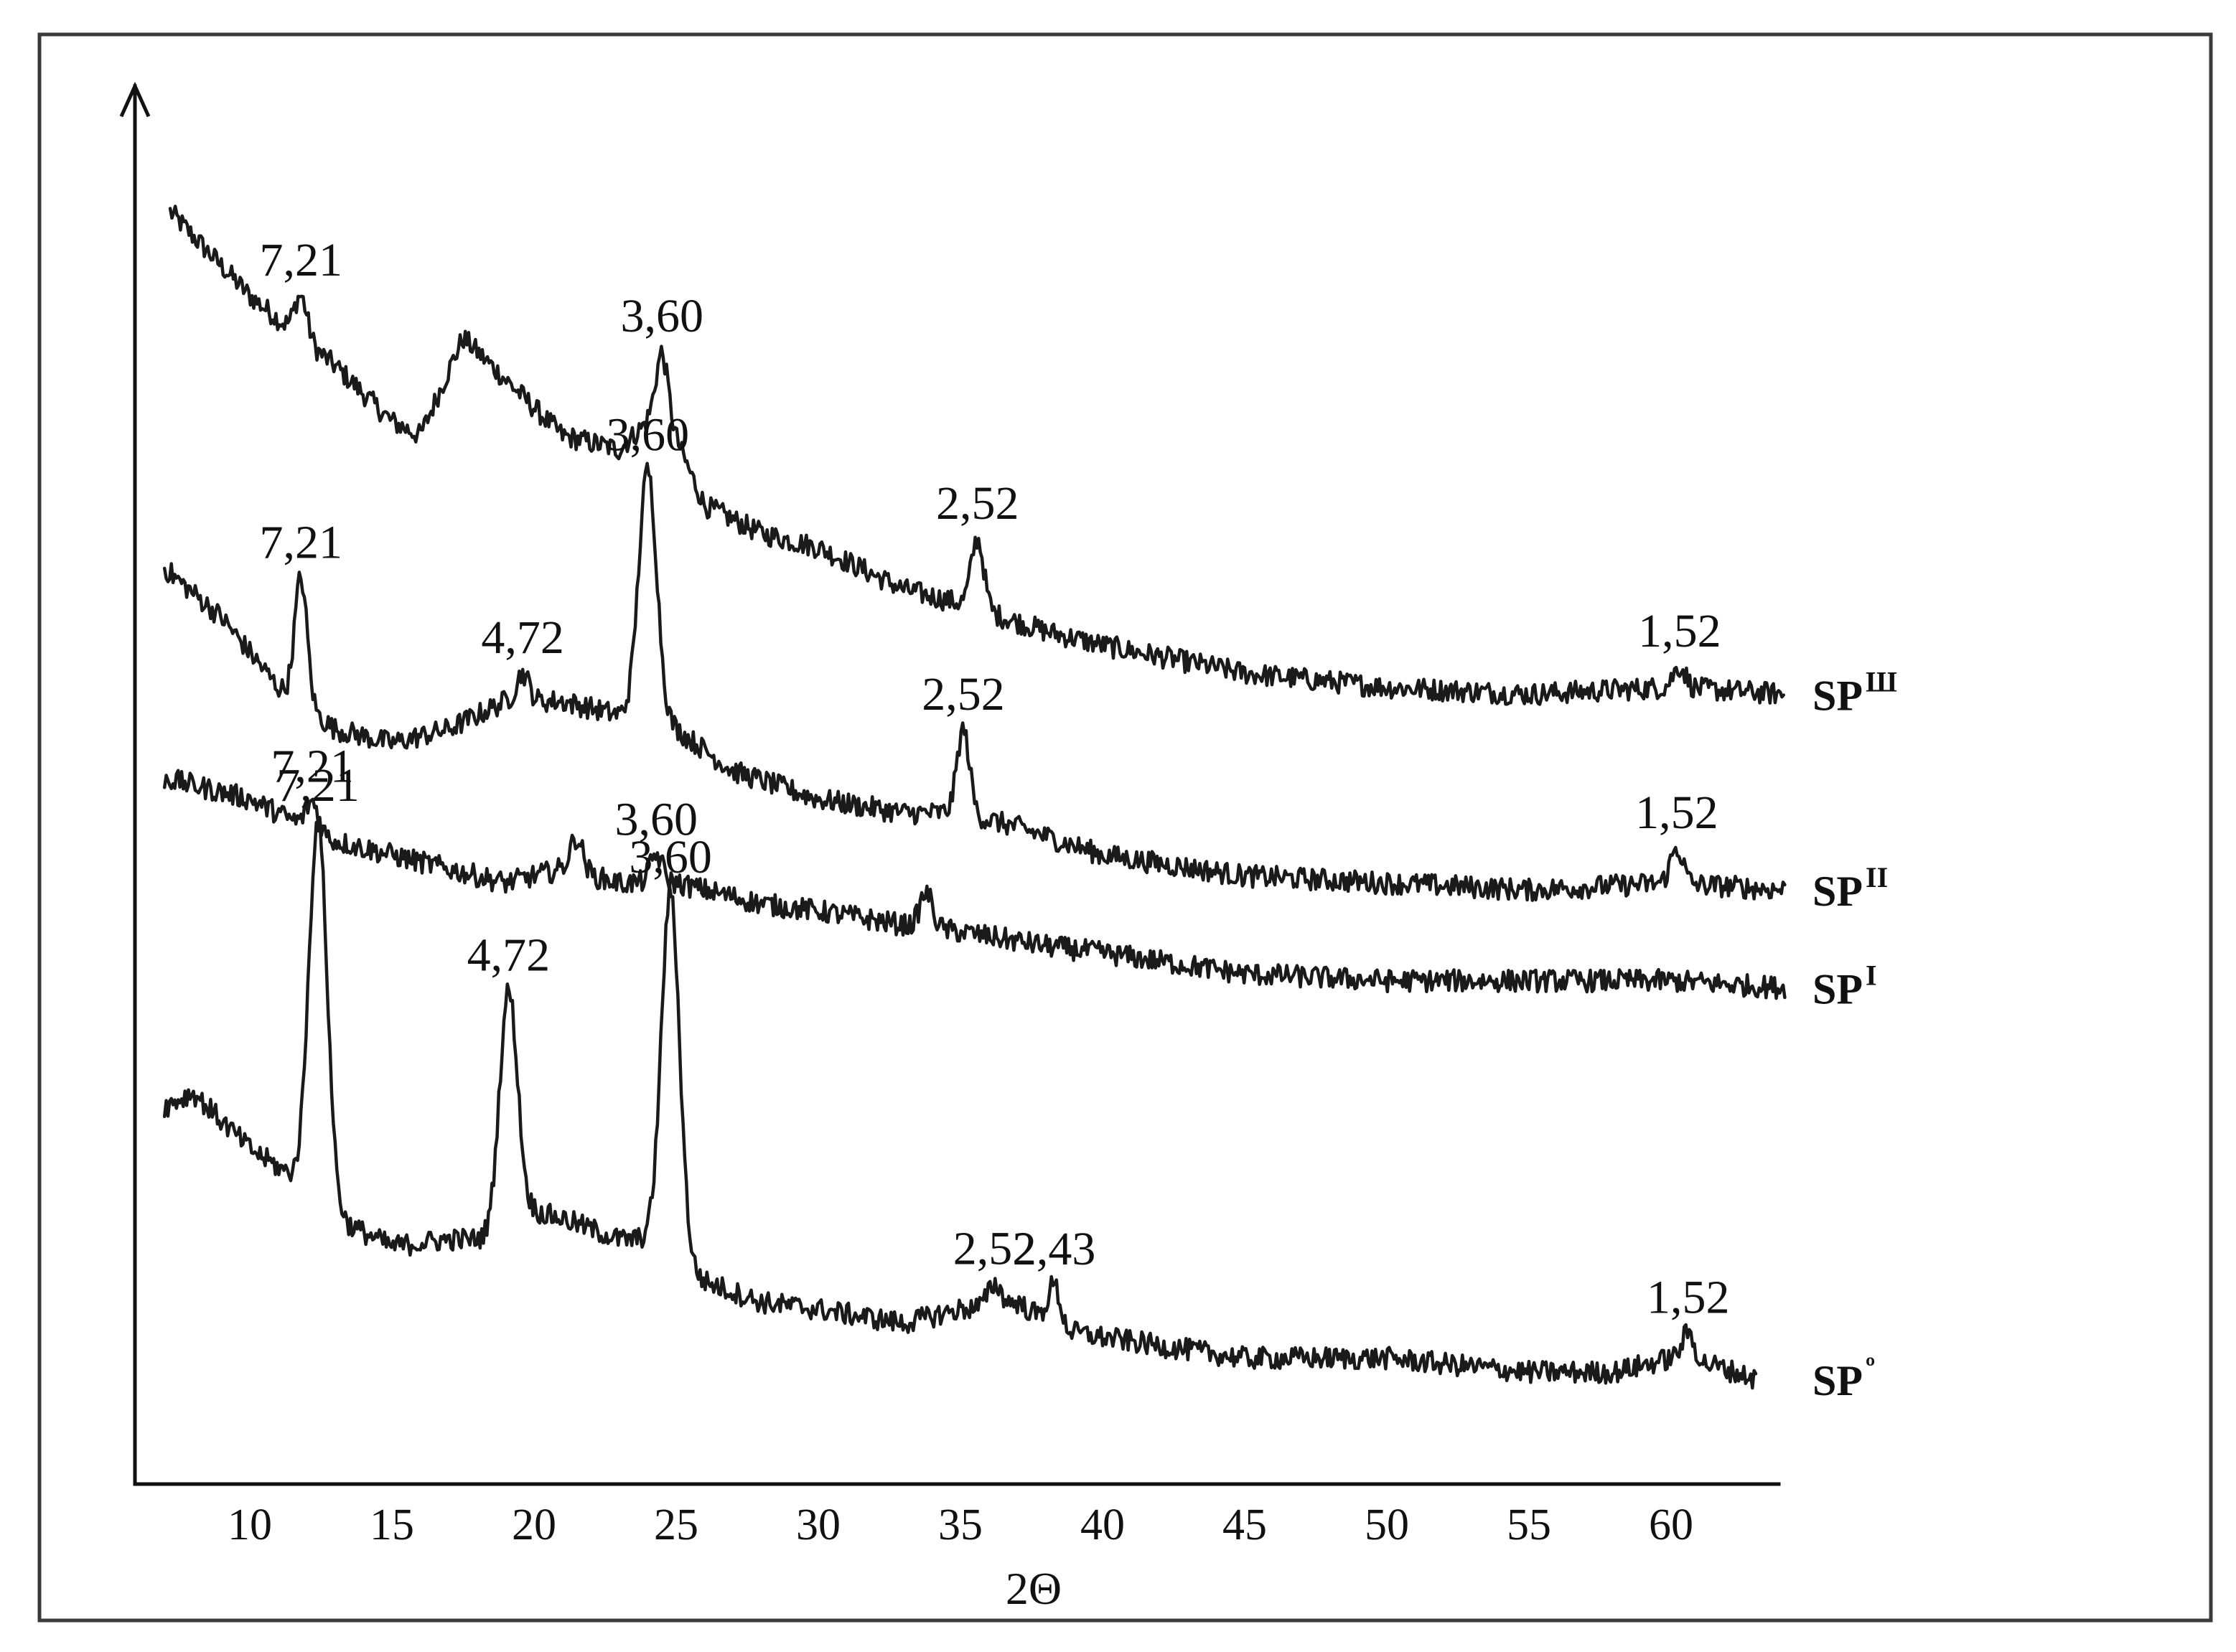  Describe the element at coordinates (522, 637) in the screenshot. I see `peak-label-1-1: 4,72` at that location.